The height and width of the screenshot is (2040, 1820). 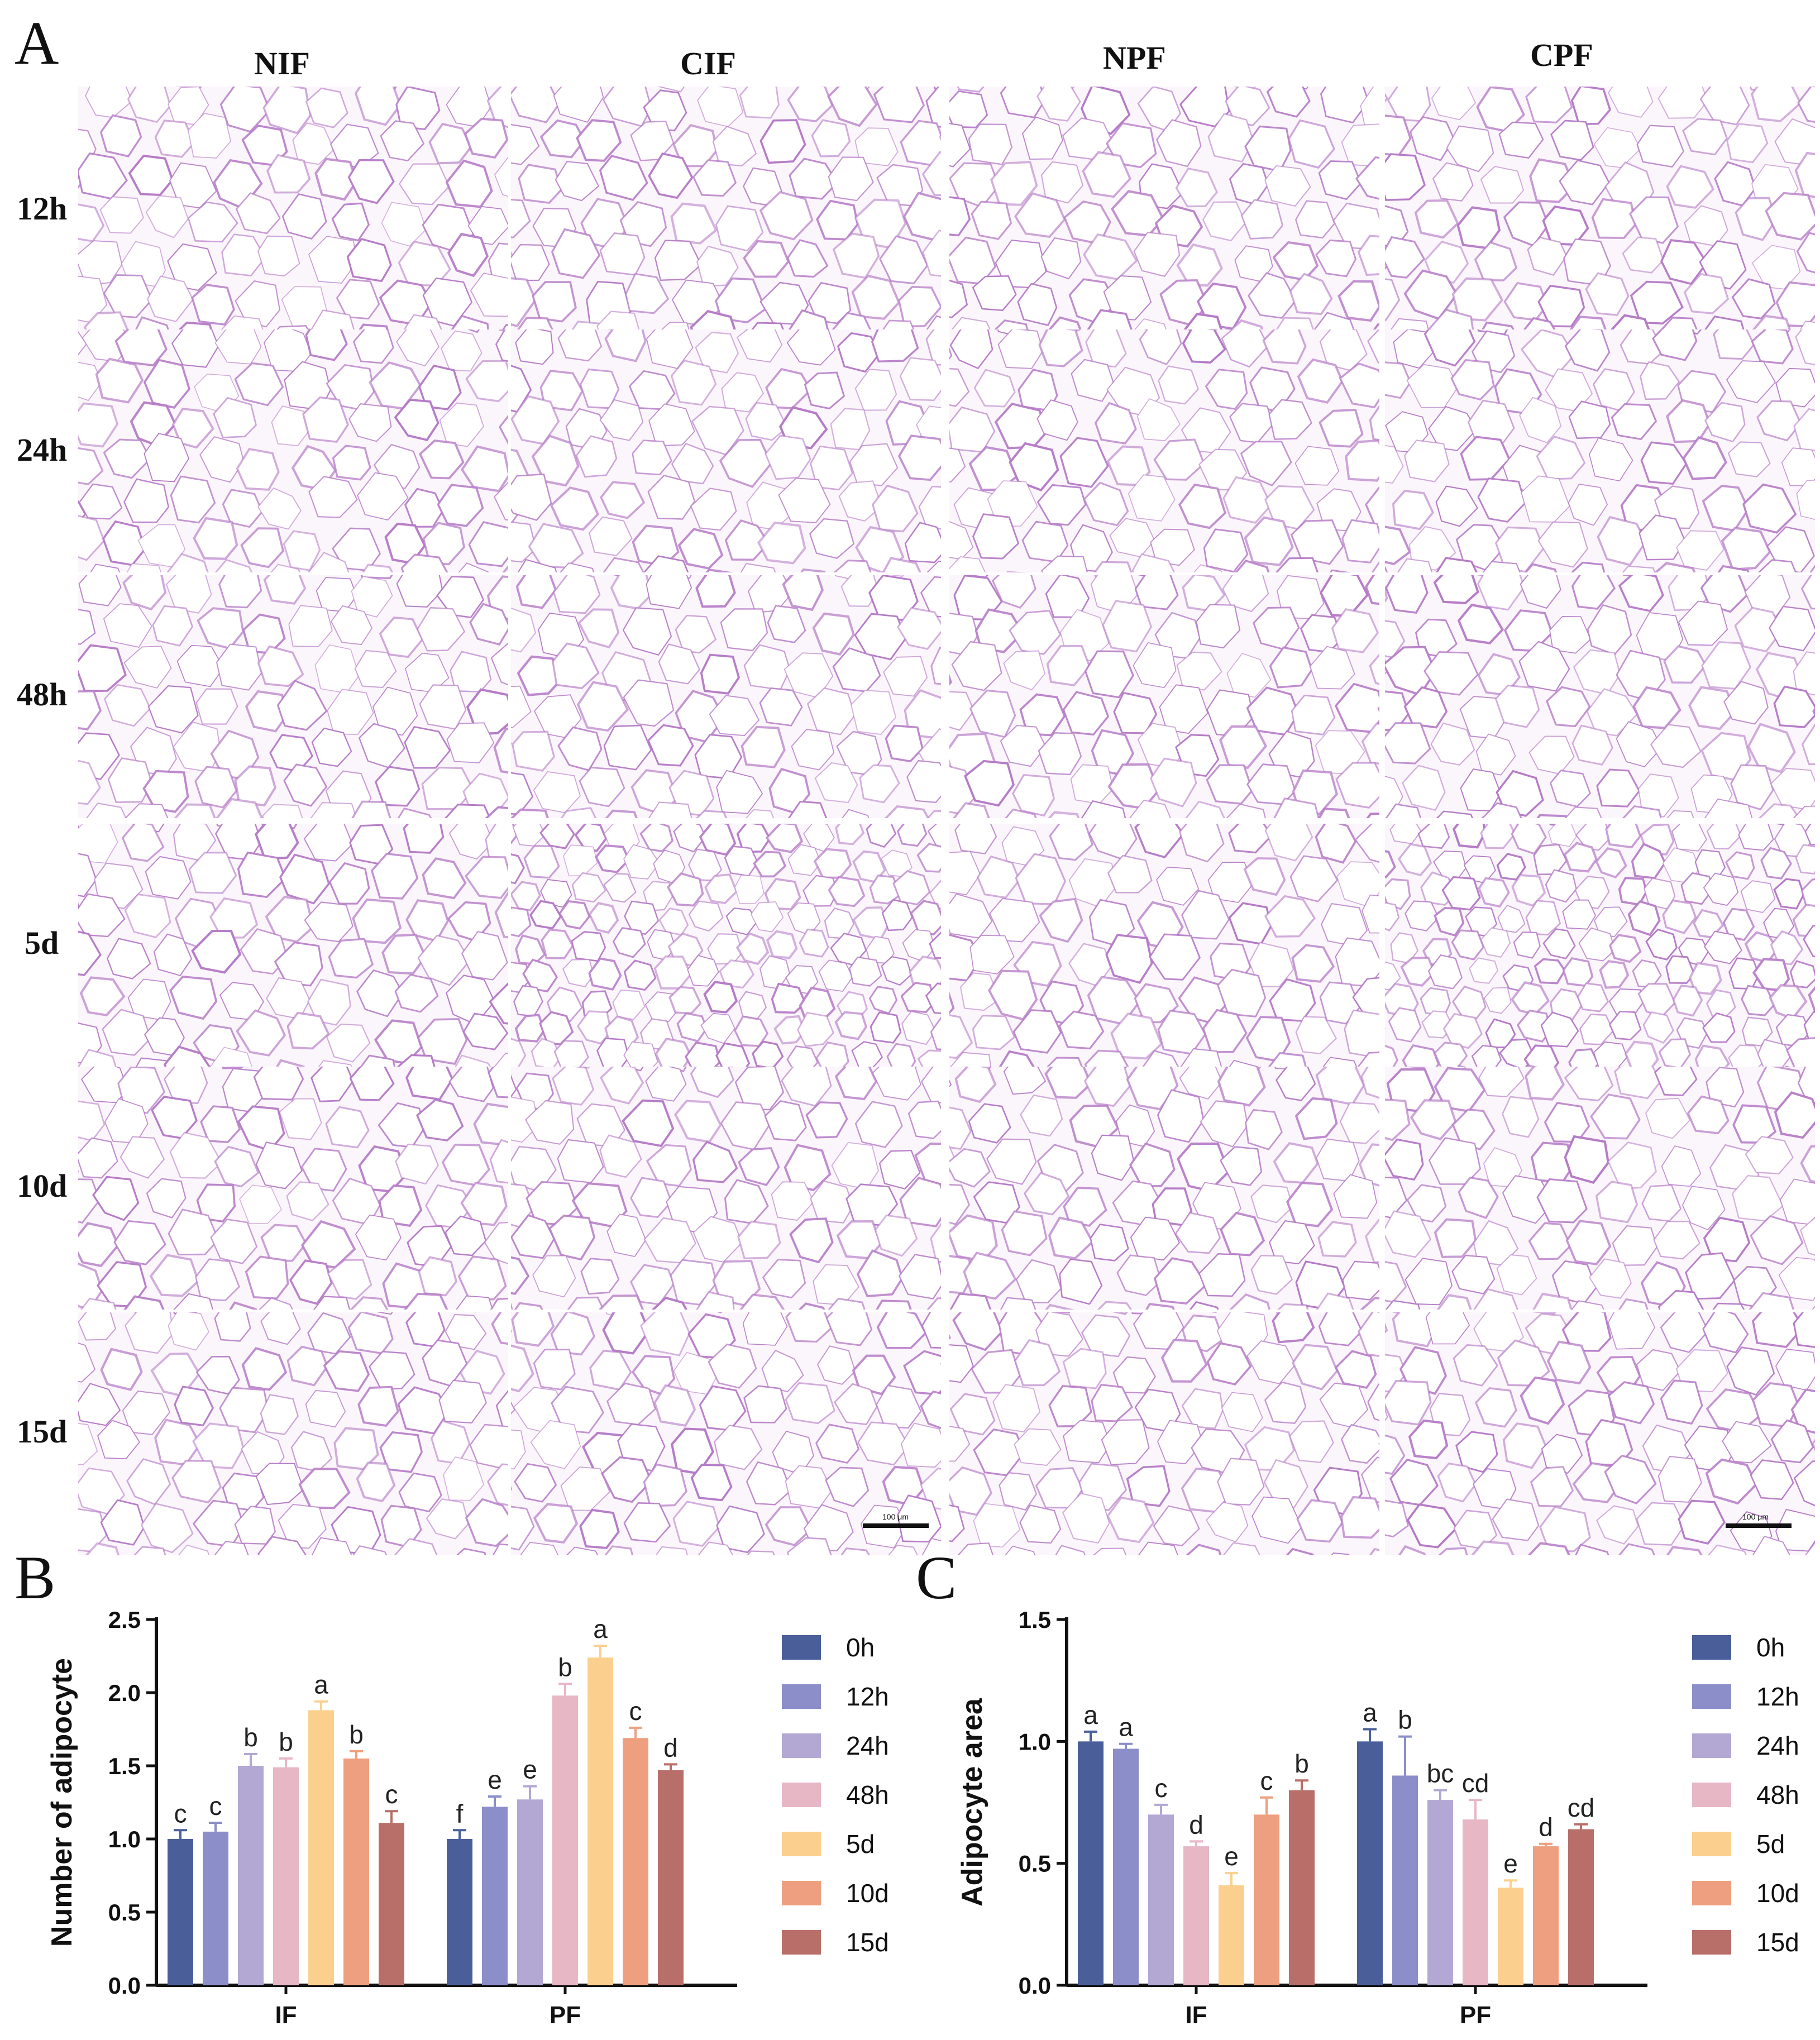 What do you see at coordinates (43, 1186) in the screenshot?
I see `row-header-10d: 10d` at bounding box center [43, 1186].